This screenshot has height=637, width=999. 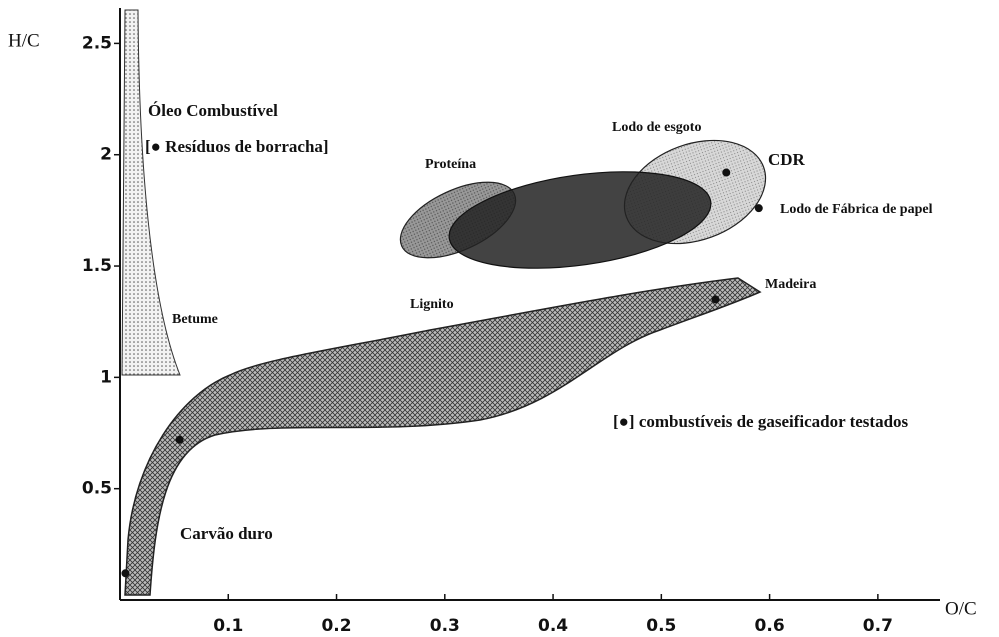 I want to click on annotation: Betume, so click(x=195, y=319).